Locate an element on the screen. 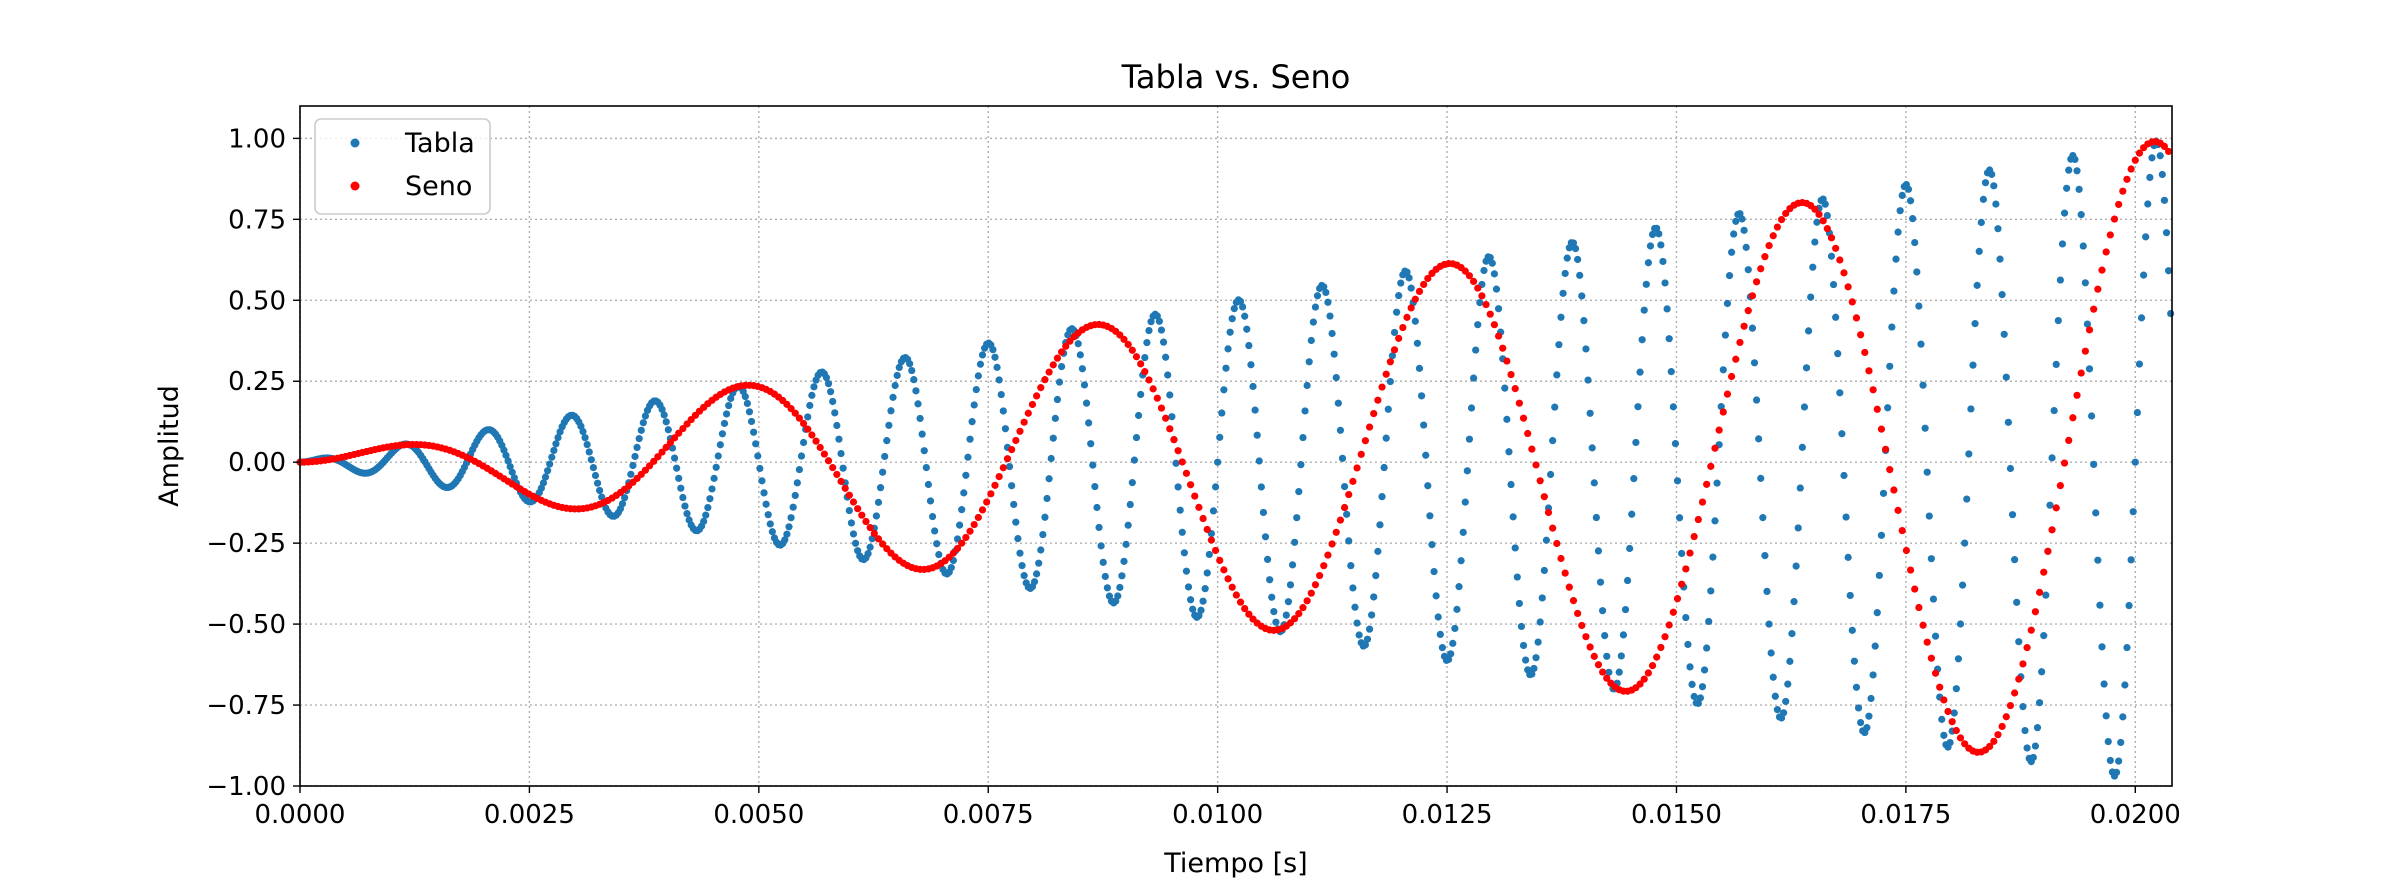  y-tick-label: 0.75 is located at coordinates (257, 220).